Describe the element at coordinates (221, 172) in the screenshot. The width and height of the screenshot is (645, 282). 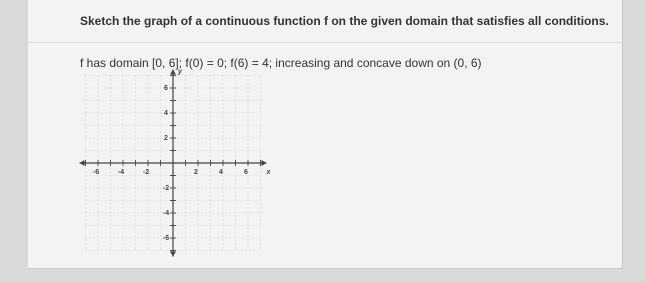
I see `x-tick-label: 4` at that location.